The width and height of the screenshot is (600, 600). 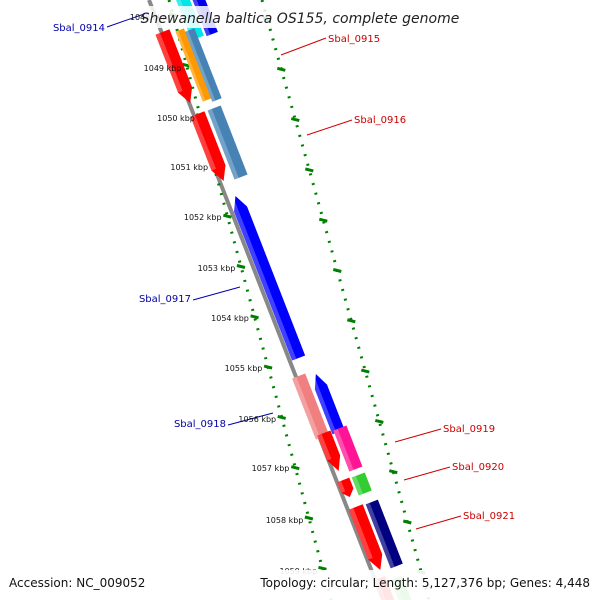 I want to click on gene-label-sbal-0915: Sbal_0915, so click(x=354, y=39).